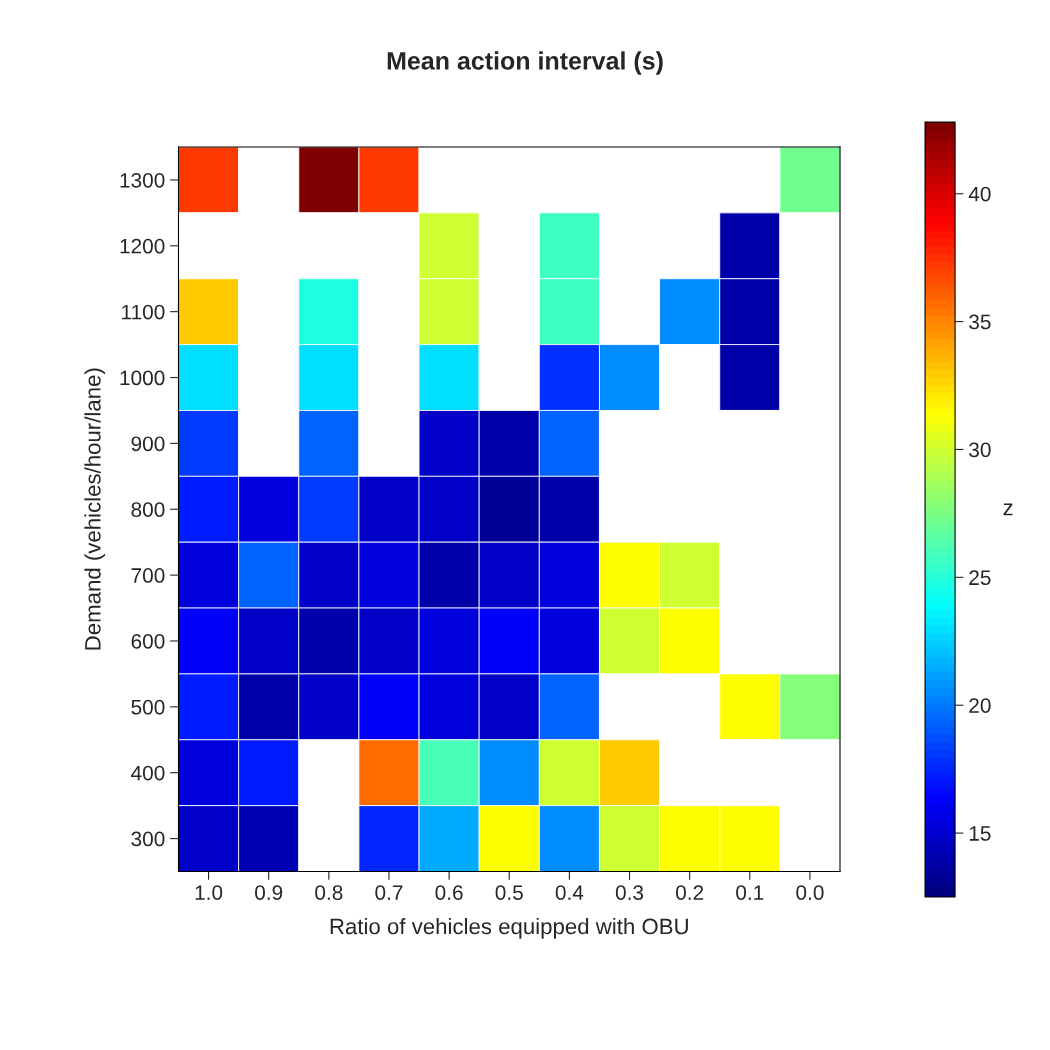 This screenshot has height=1050, width=1050. I want to click on x-tick-label: 0.9, so click(269, 892).